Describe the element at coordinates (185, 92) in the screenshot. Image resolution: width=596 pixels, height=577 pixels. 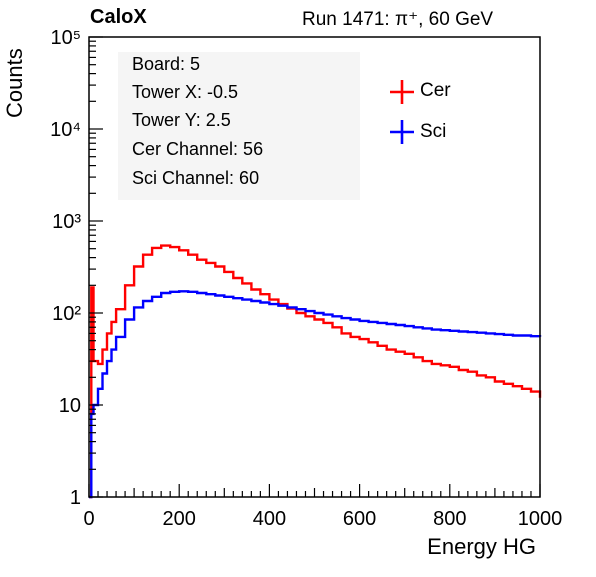
I see `info-tower-x: Tower X: -0.5` at that location.